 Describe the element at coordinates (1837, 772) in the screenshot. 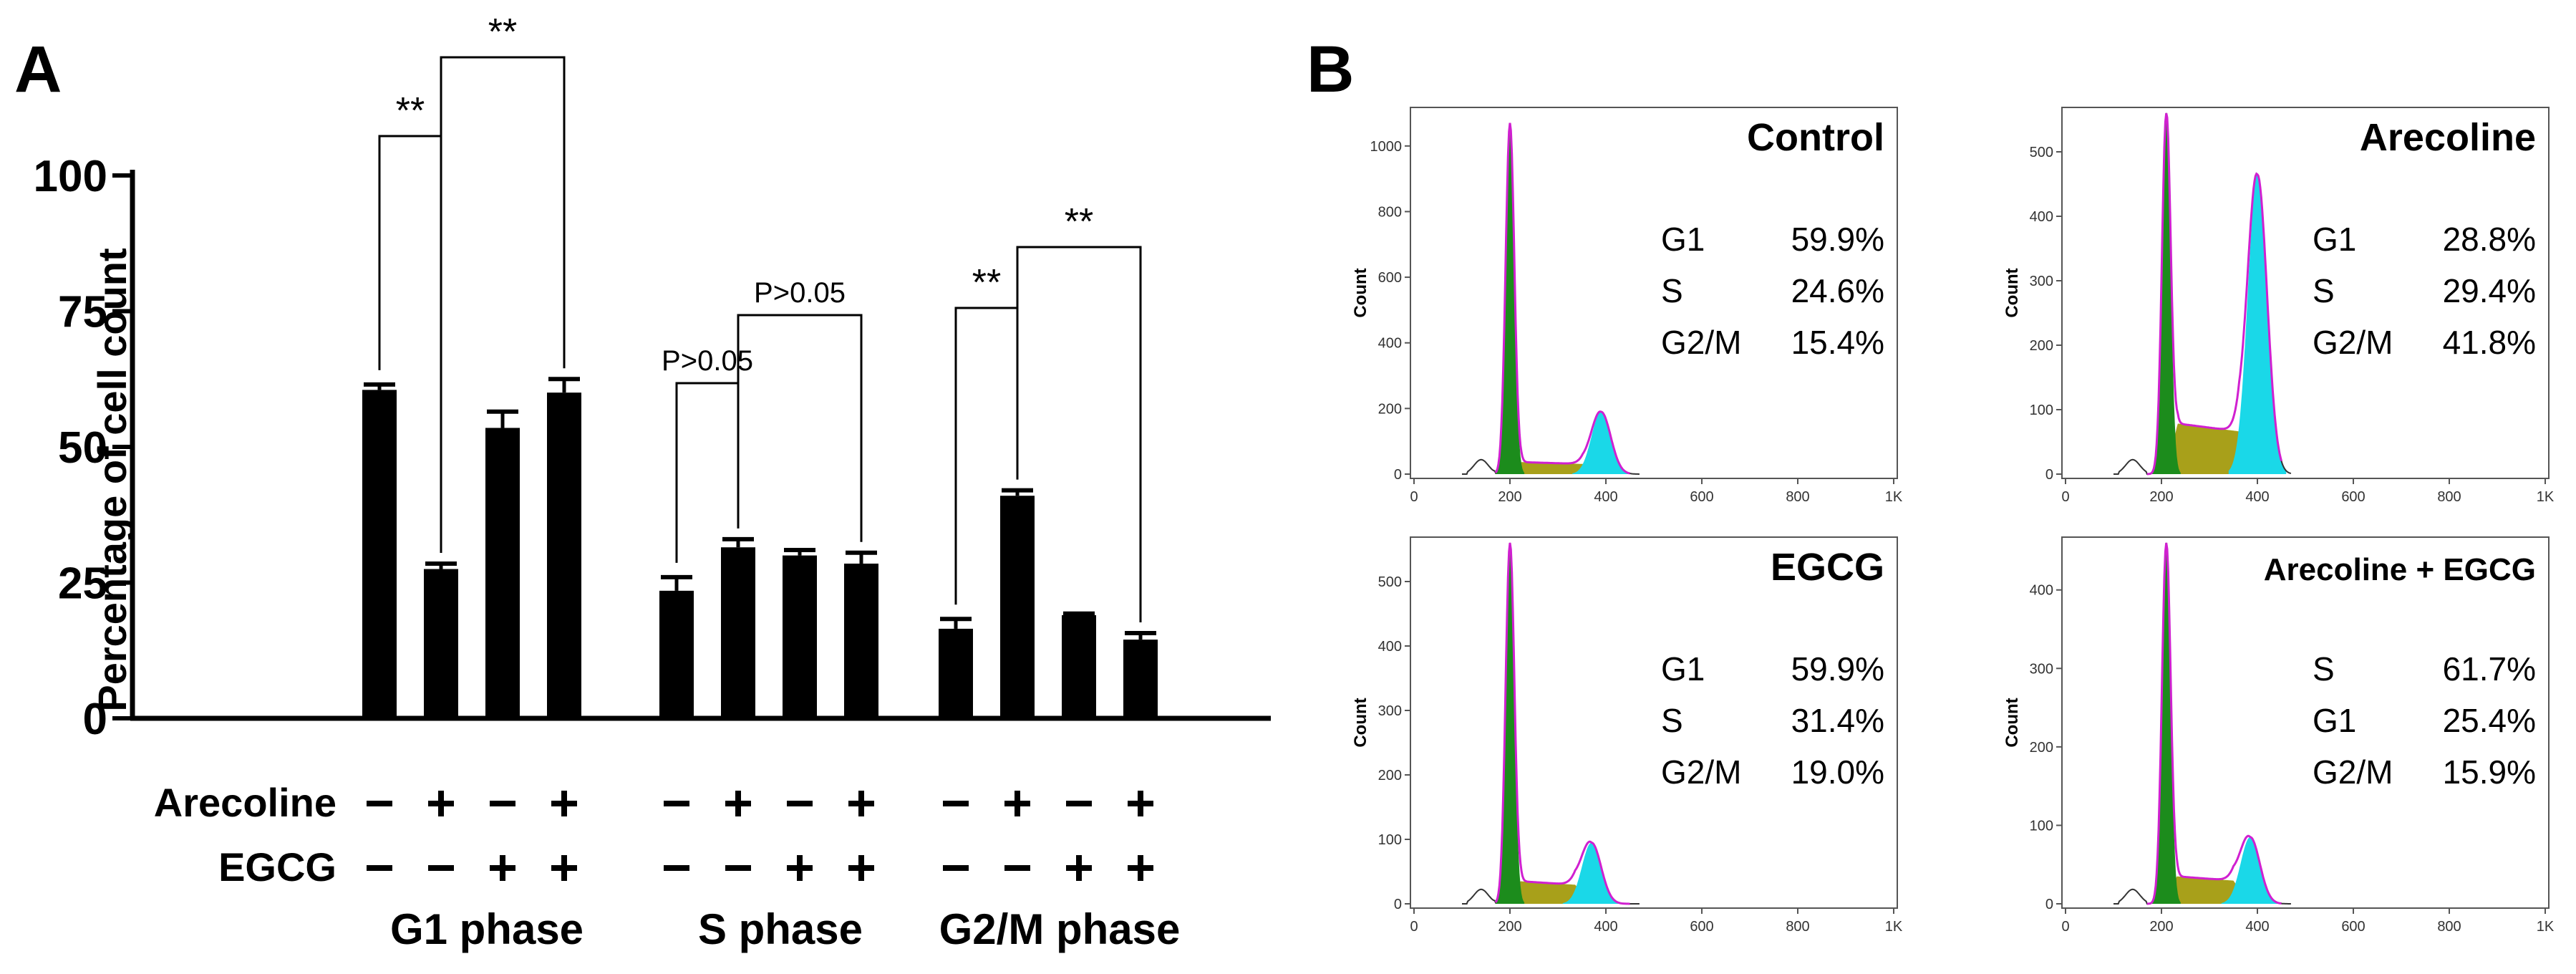

I see `phase-value: 19.0%` at that location.